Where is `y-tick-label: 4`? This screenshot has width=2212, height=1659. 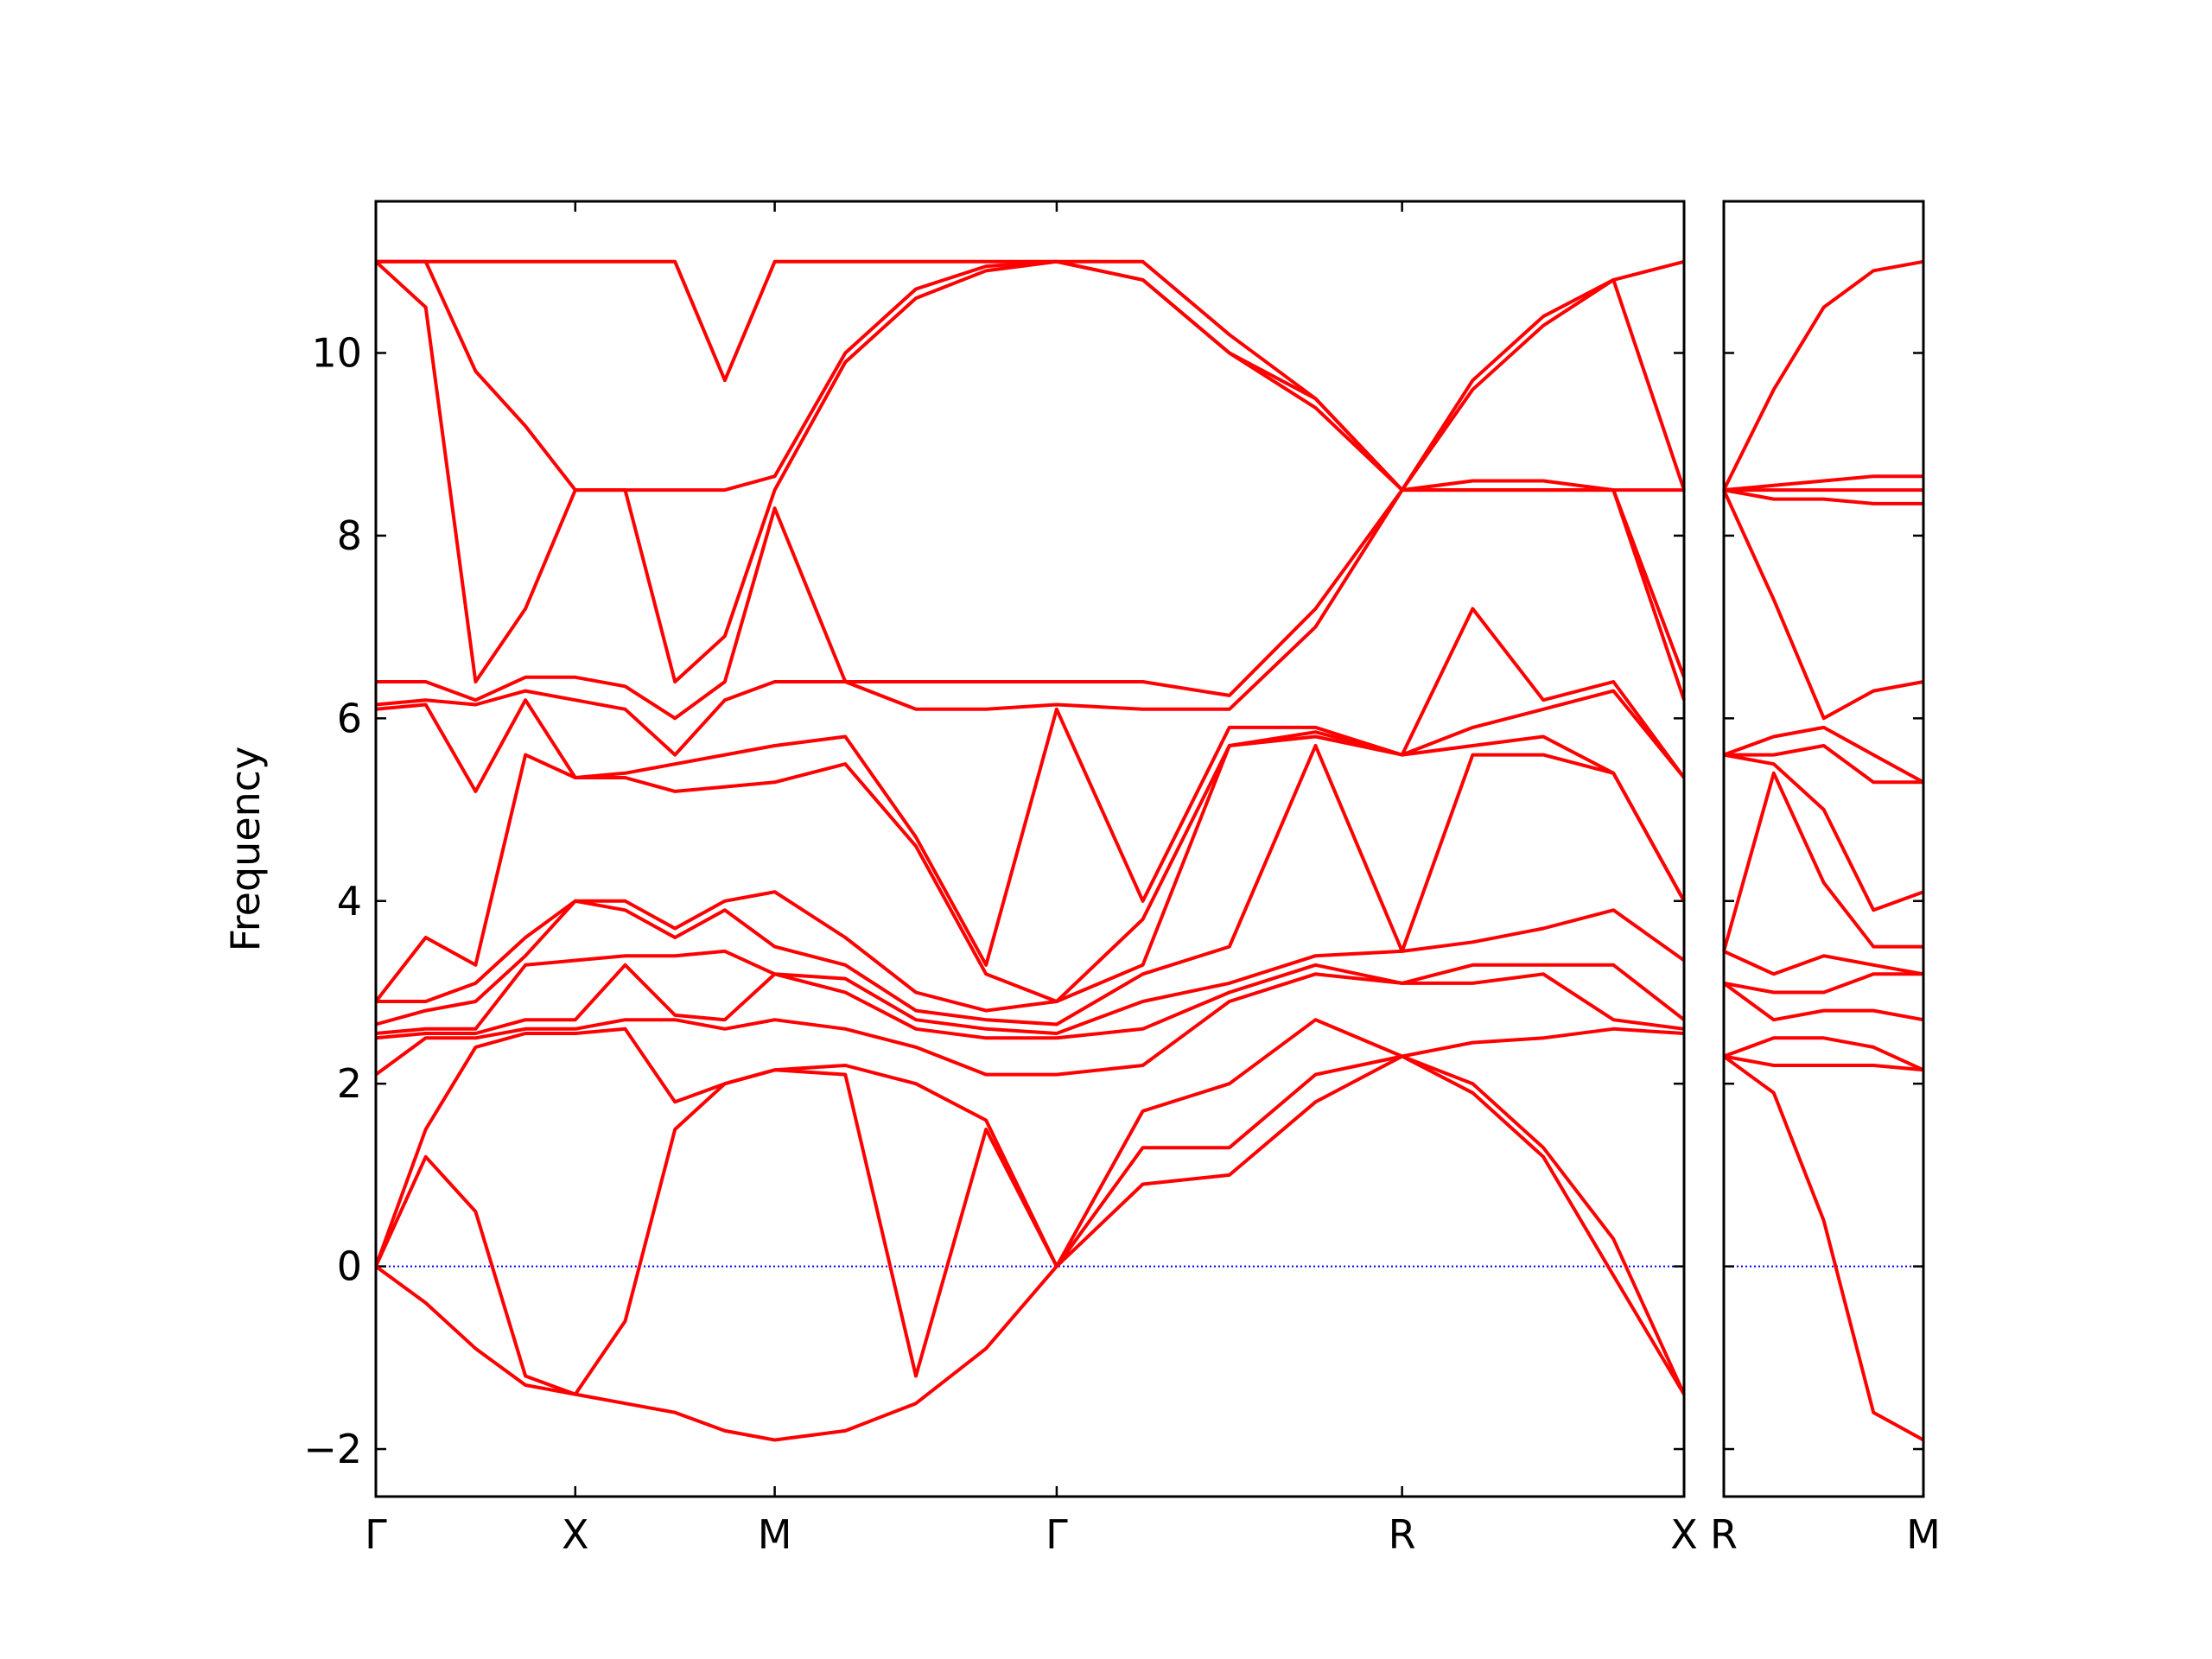
y-tick-label: 4 is located at coordinates (349, 901).